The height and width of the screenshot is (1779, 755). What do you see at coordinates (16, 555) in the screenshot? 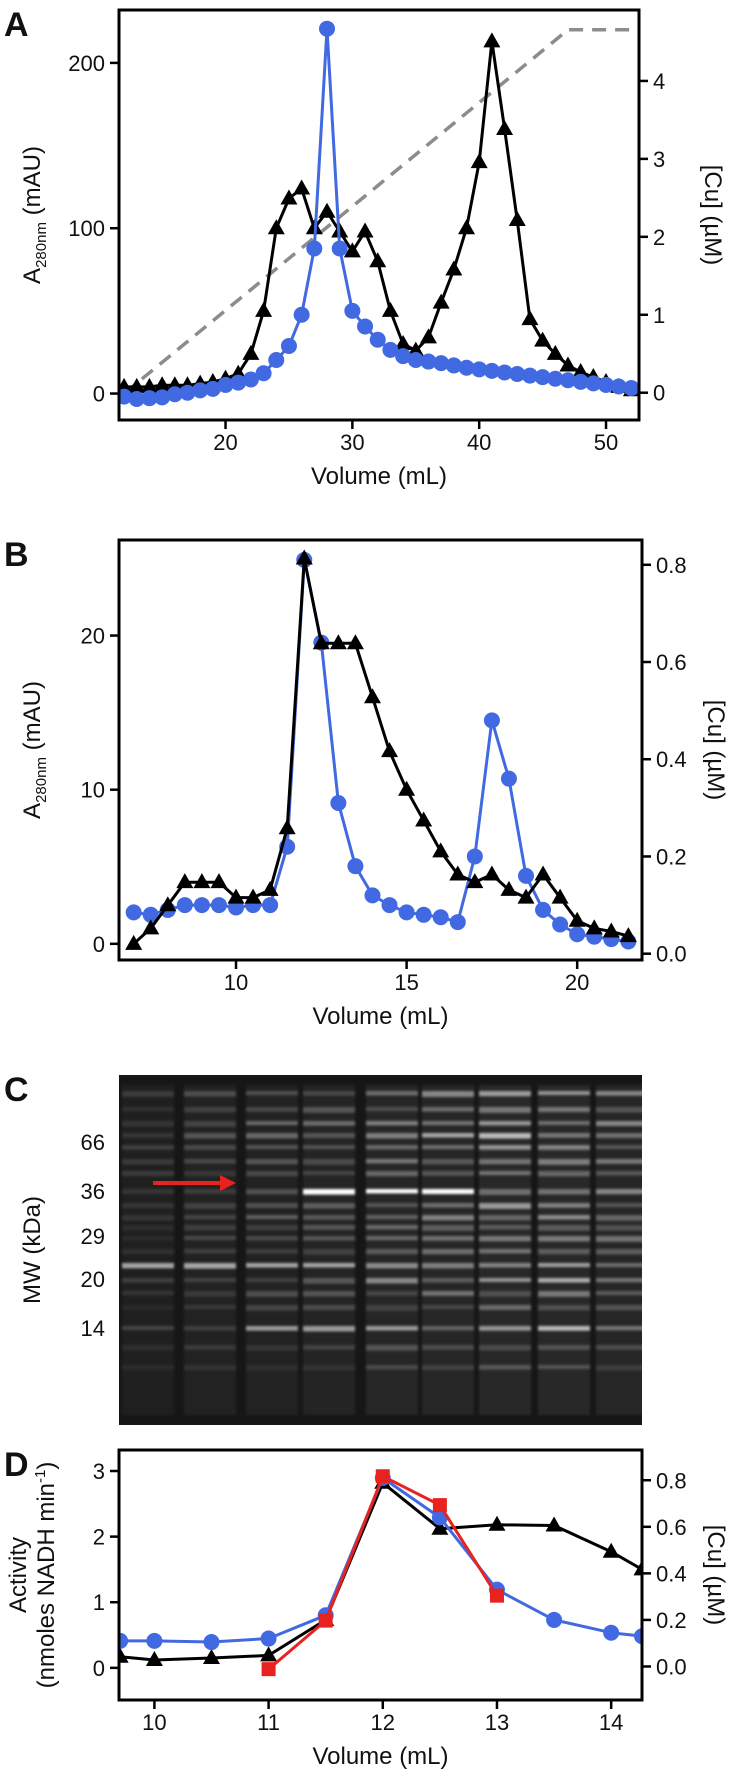
I see `panel-label: B` at bounding box center [16, 555].